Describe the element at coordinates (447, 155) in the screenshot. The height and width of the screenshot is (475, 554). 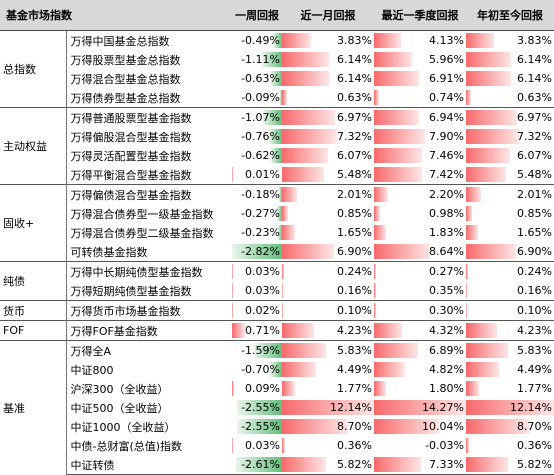
I see `return-value: 7.46%` at that location.